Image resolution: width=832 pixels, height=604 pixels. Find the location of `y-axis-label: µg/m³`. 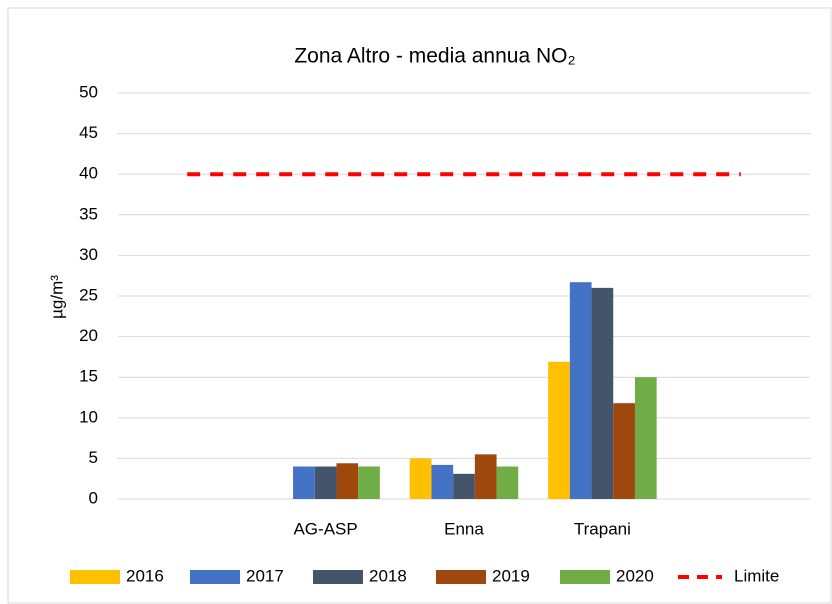

y-axis-label: µg/m³ is located at coordinates (56, 297).